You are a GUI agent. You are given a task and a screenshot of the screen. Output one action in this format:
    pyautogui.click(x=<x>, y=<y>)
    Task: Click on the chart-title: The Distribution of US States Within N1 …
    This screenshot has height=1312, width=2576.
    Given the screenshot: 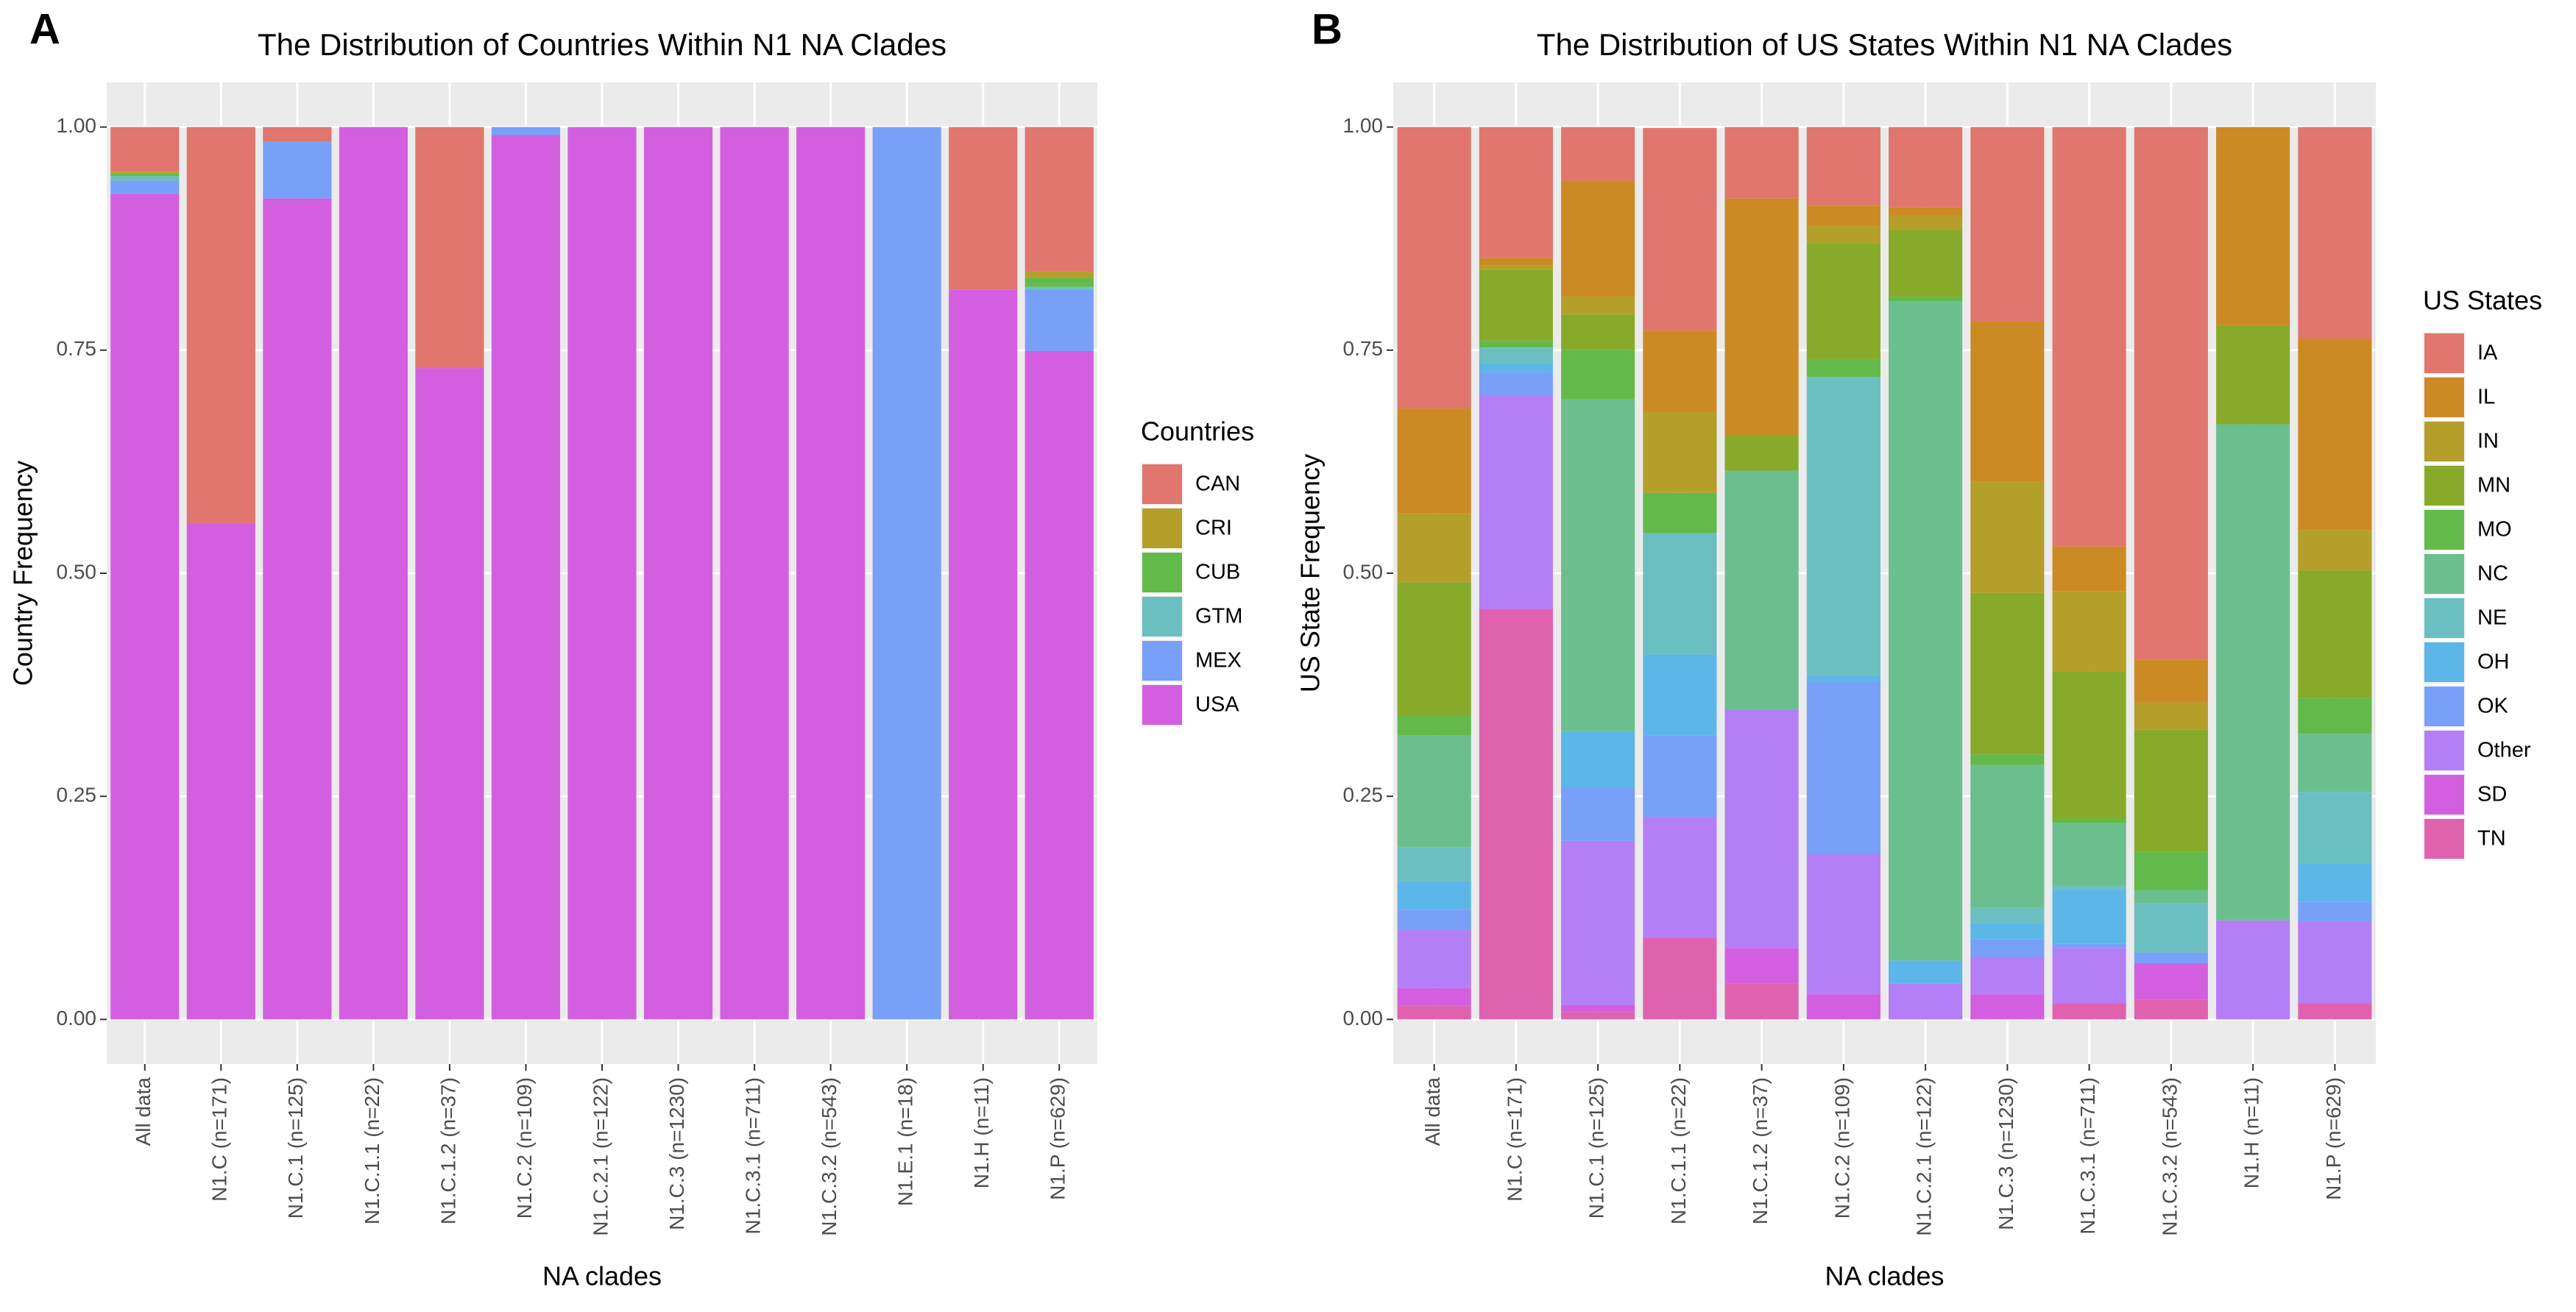 What is the action you would take?
    pyautogui.click(x=1884, y=44)
    